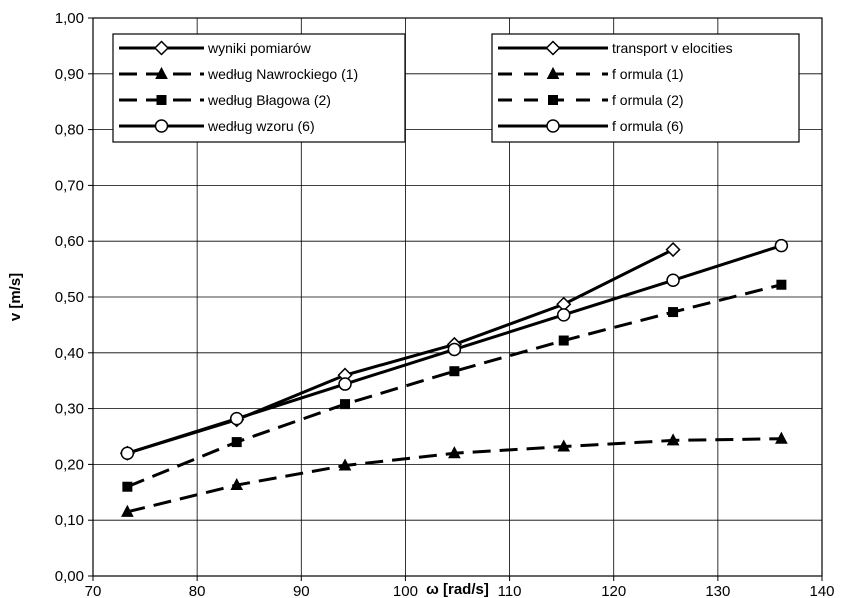 This screenshot has height=598, width=841. Describe the element at coordinates (69, 18) in the screenshot. I see `y-tick-label: 1,00` at that location.